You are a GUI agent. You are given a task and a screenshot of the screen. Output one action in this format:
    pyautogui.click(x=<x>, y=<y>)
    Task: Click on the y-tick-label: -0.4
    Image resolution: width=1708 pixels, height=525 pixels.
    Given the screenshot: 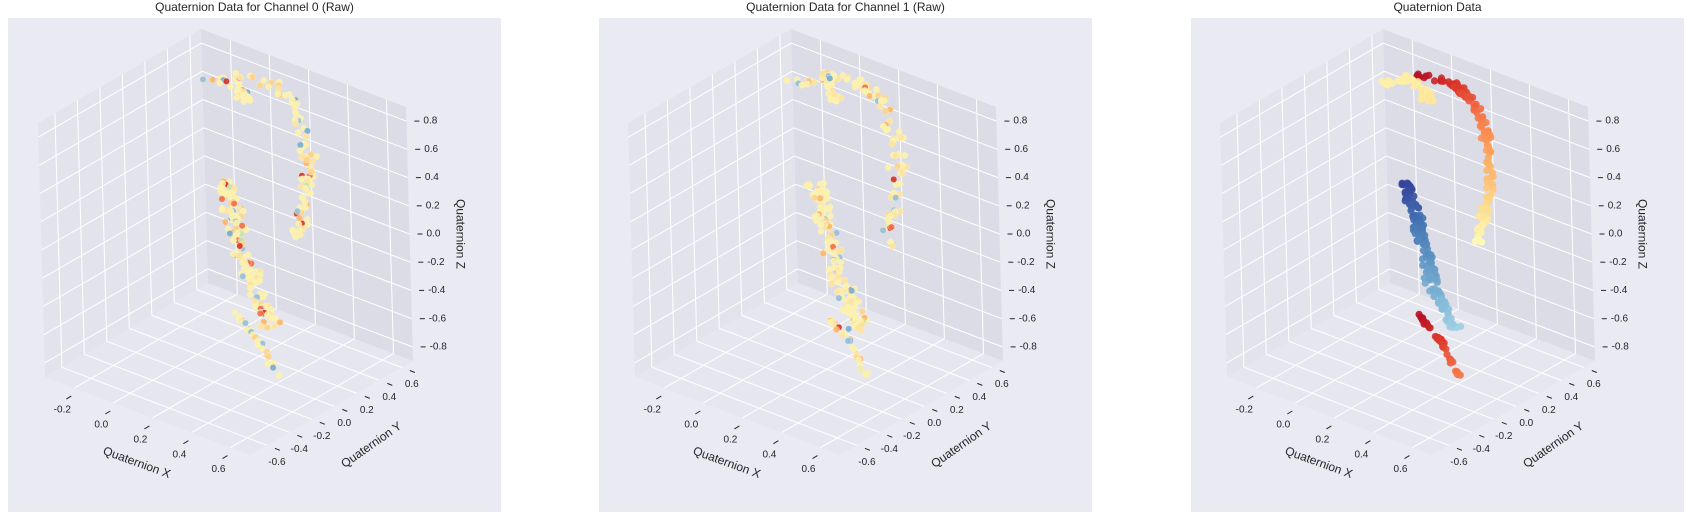 What is the action you would take?
    pyautogui.click(x=300, y=449)
    